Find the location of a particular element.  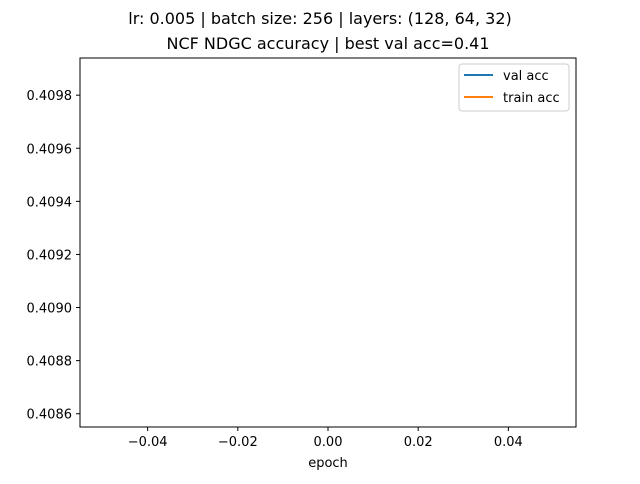

y-tick-label: 0.4098 is located at coordinates (50, 96).